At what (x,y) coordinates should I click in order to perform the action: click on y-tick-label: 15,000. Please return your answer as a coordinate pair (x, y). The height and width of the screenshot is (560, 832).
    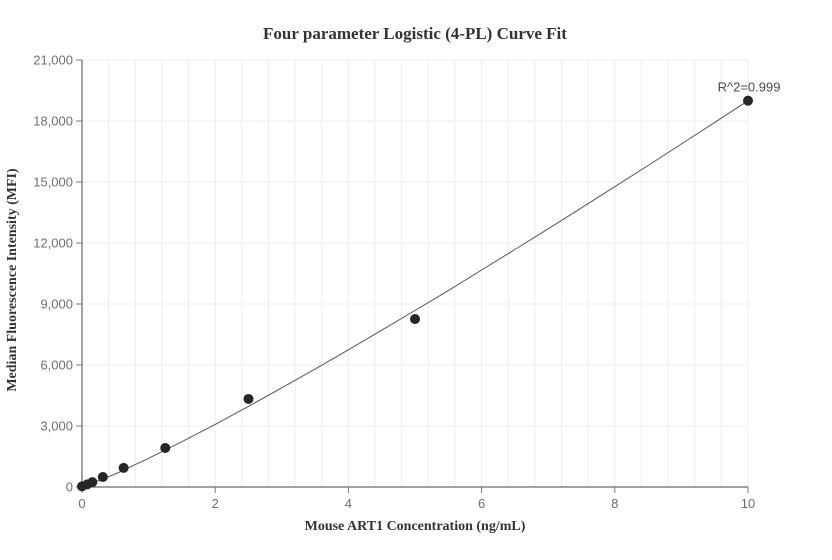
    Looking at the image, I should click on (53, 182).